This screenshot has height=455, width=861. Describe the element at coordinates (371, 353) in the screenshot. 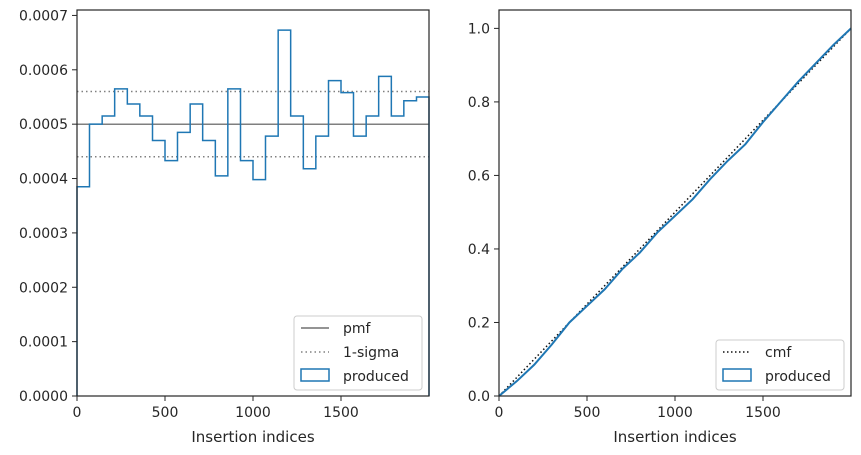

I see `legend-sigma-label: 1-sigma` at that location.